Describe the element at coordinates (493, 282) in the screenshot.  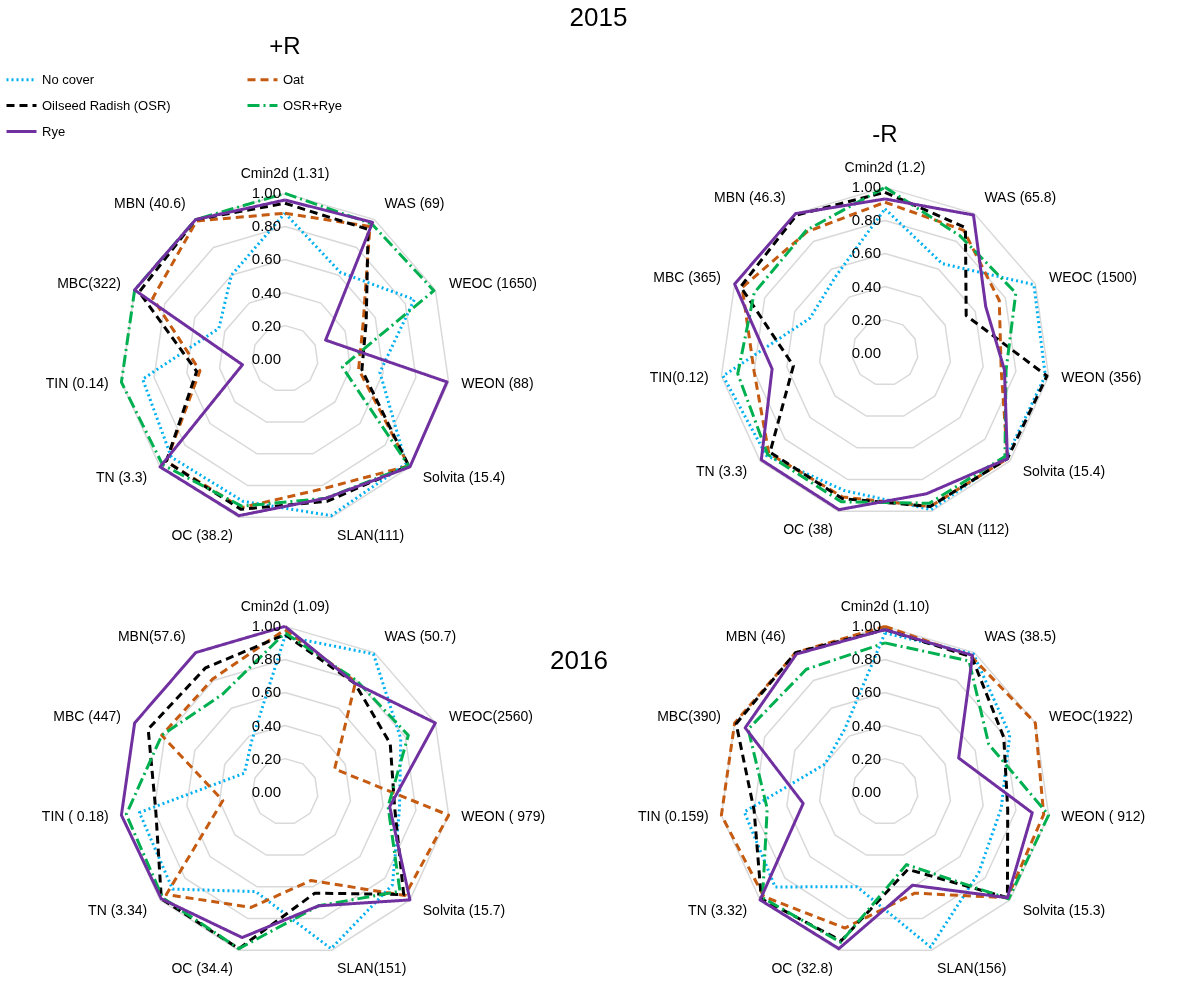
I see `spoke-label: WEOC (1650)` at that location.